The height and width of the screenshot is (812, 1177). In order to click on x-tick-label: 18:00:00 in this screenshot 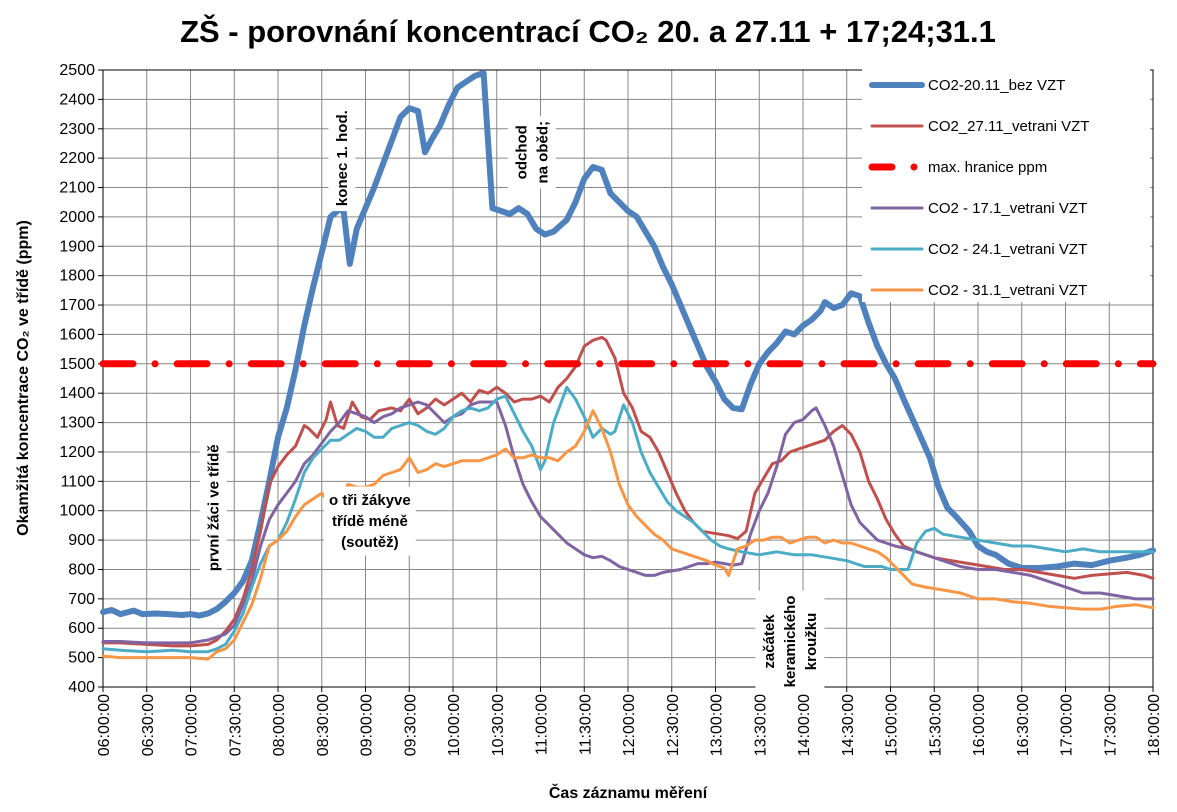, I will do `click(1154, 725)`.